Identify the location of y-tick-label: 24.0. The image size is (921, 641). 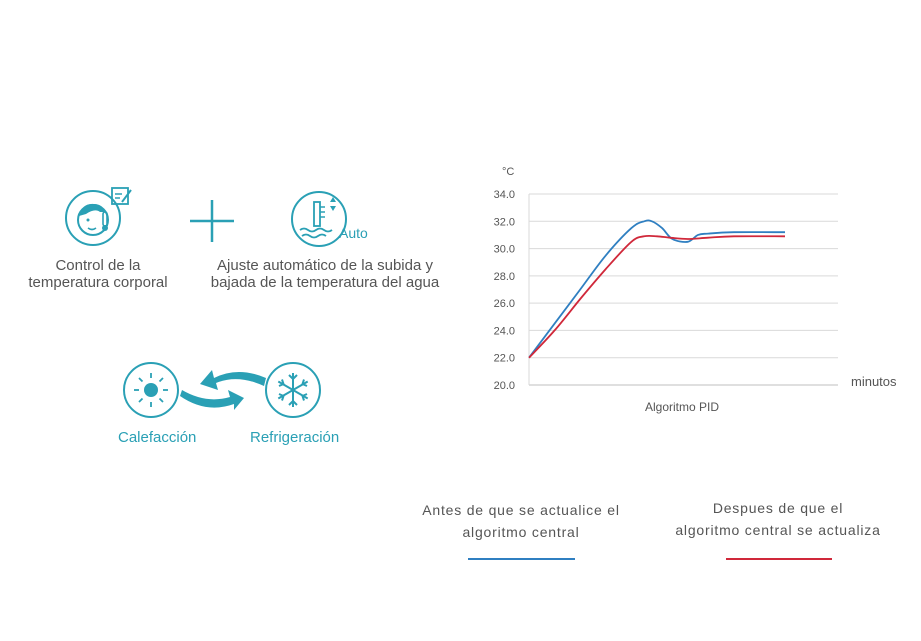
(504, 331).